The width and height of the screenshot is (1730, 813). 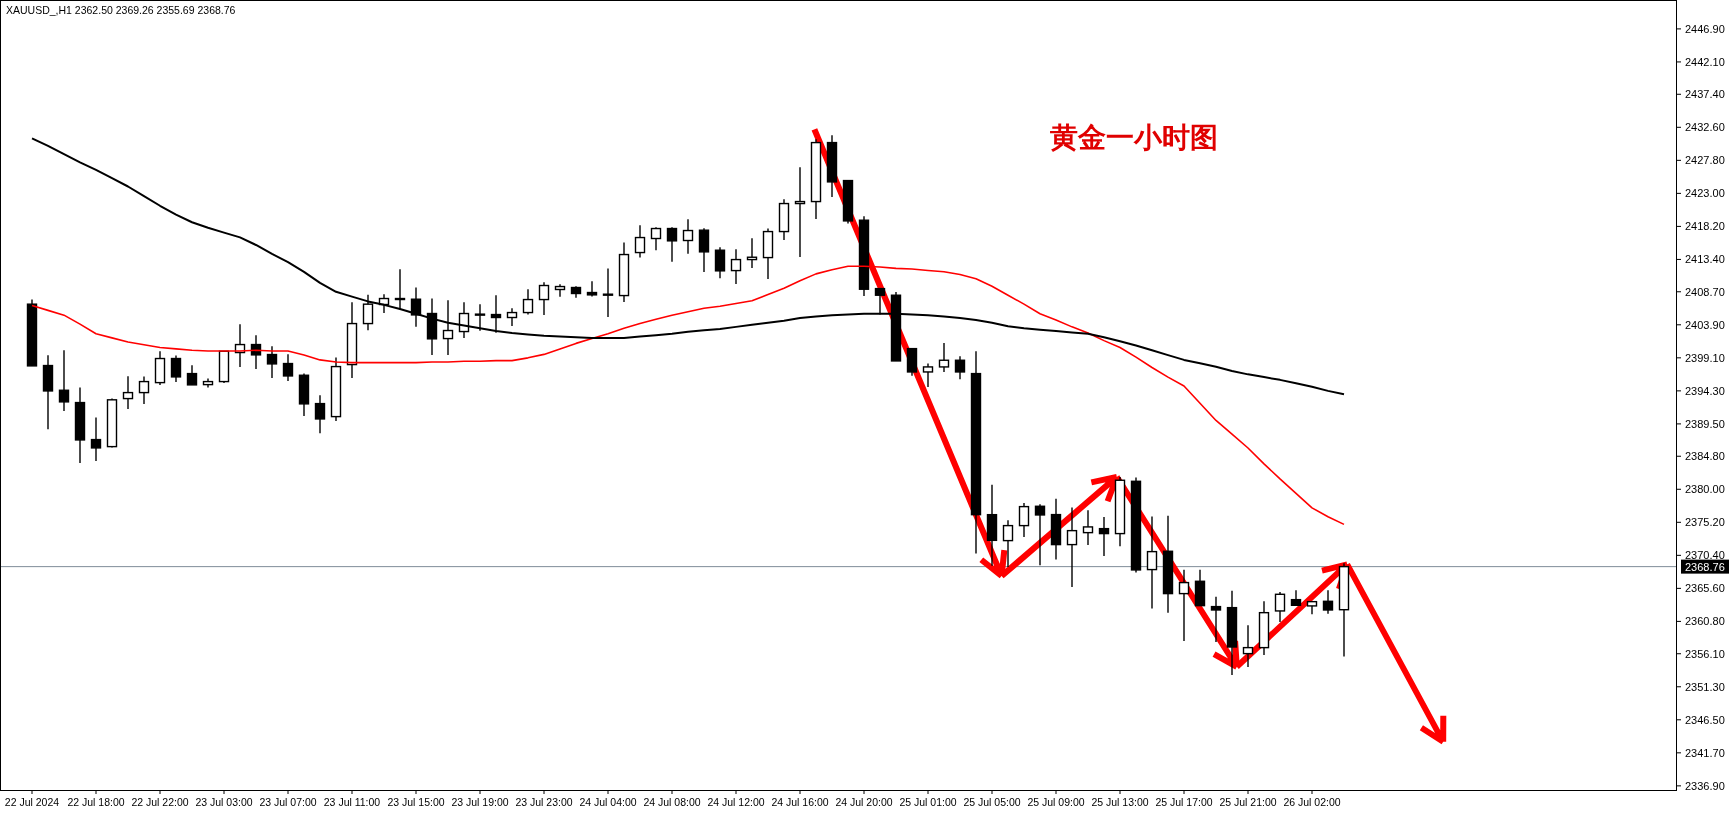 I want to click on y-tick-label: 2384.80, so click(x=1705, y=456).